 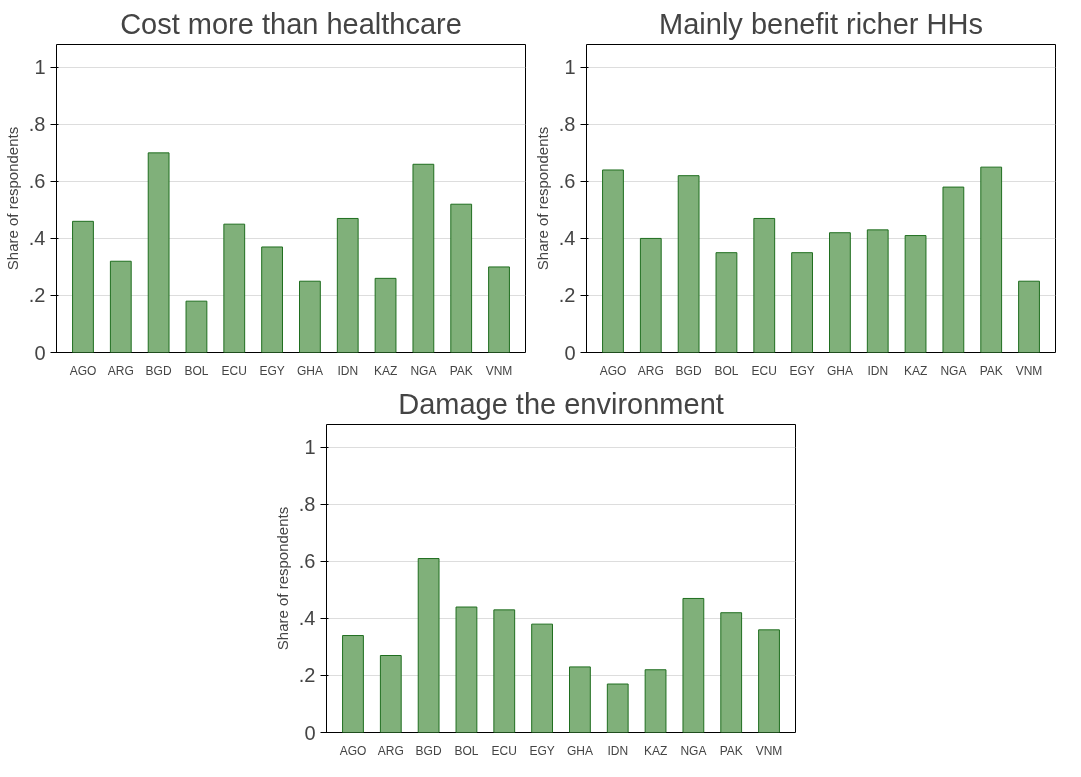 What do you see at coordinates (561, 403) in the screenshot?
I see `chart-title: Damage the environment` at bounding box center [561, 403].